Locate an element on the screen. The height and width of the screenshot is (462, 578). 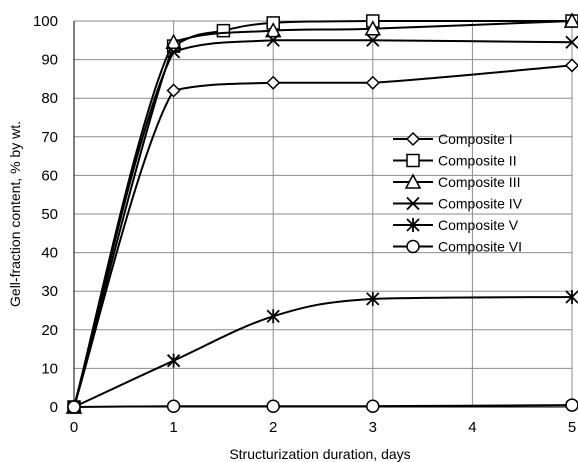
series-line is located at coordinates (323, 406).